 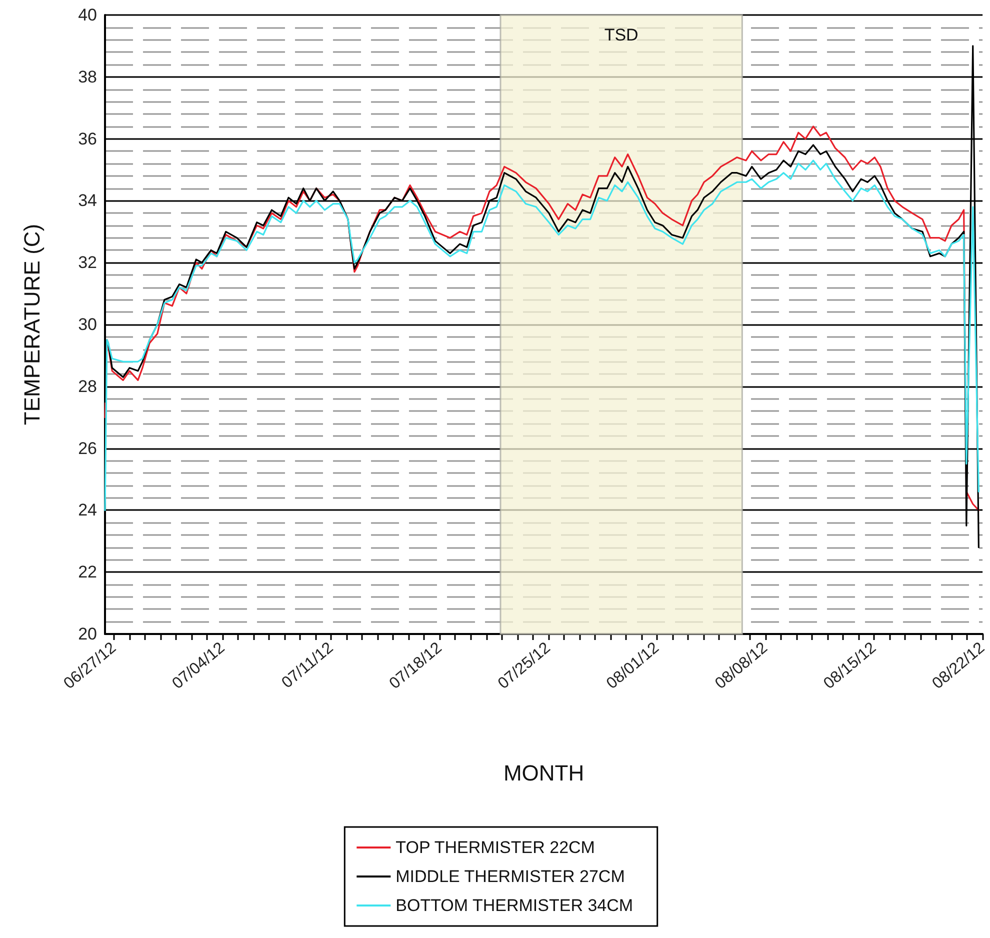 What do you see at coordinates (621, 34) in the screenshot?
I see `band-label: TSD` at bounding box center [621, 34].